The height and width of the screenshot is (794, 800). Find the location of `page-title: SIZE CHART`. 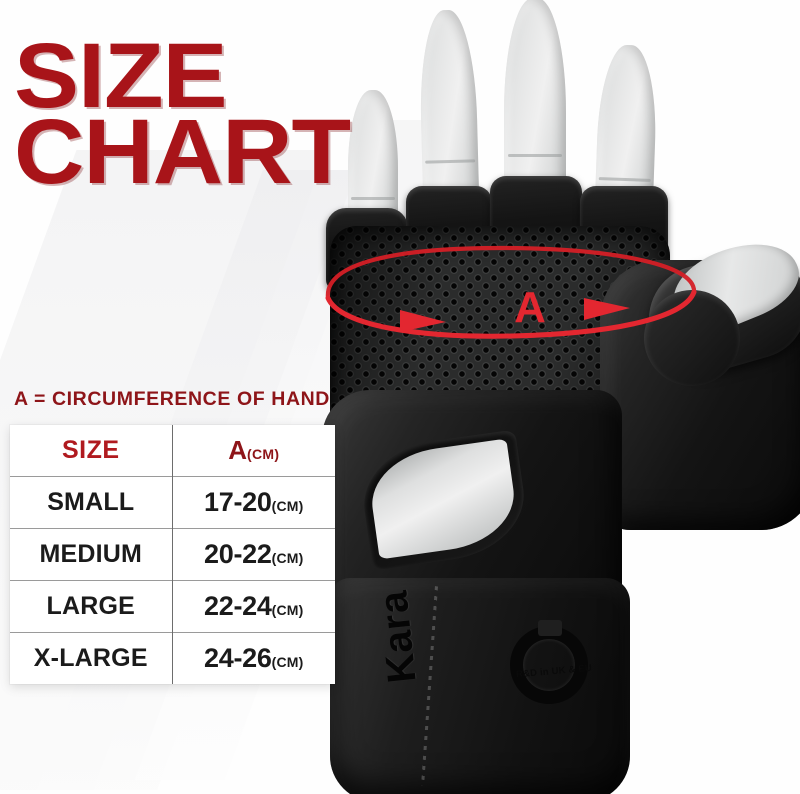

page-title: SIZE CHART is located at coordinates (182, 114).